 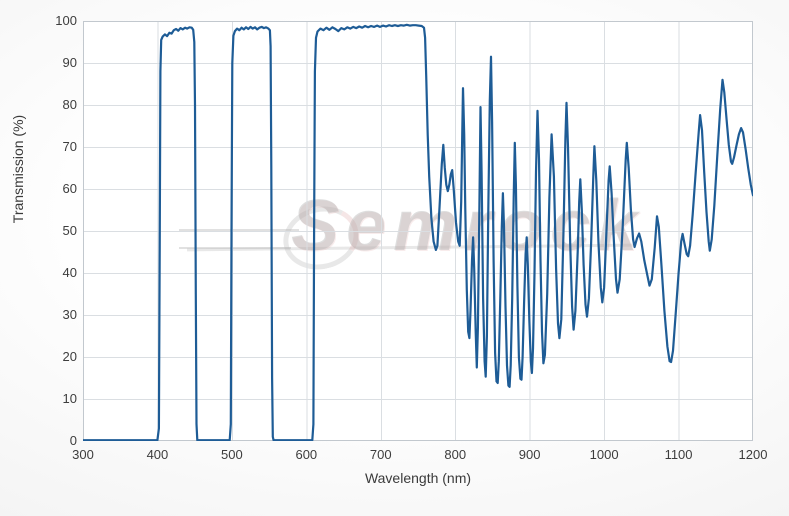 I want to click on x-tick-label: 1200, so click(x=753, y=454).